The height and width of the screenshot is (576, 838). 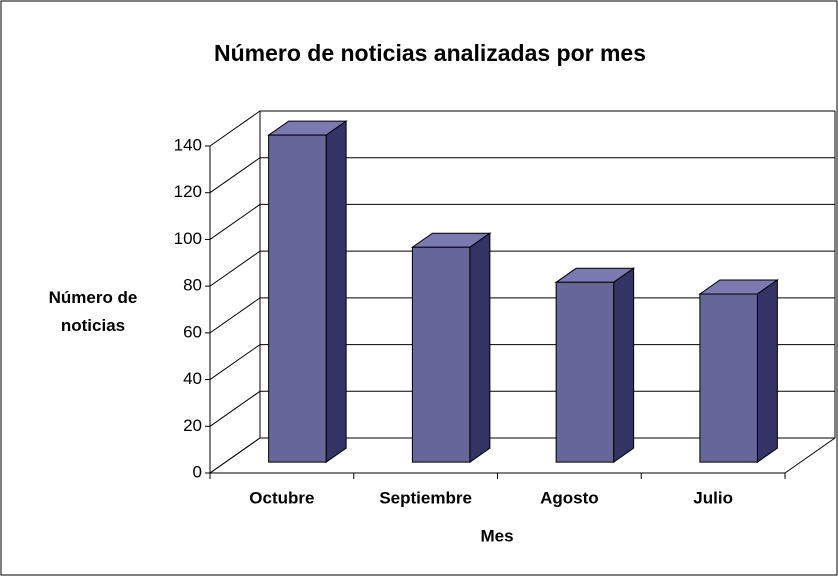 What do you see at coordinates (569, 497) in the screenshot?
I see `x-tick-label: Agosto` at bounding box center [569, 497].